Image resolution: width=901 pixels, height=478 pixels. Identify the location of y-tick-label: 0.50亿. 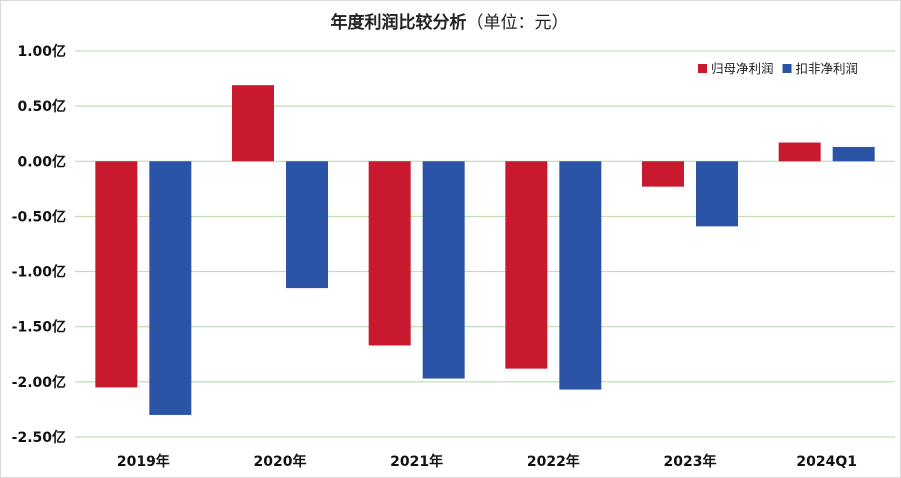
(41, 106).